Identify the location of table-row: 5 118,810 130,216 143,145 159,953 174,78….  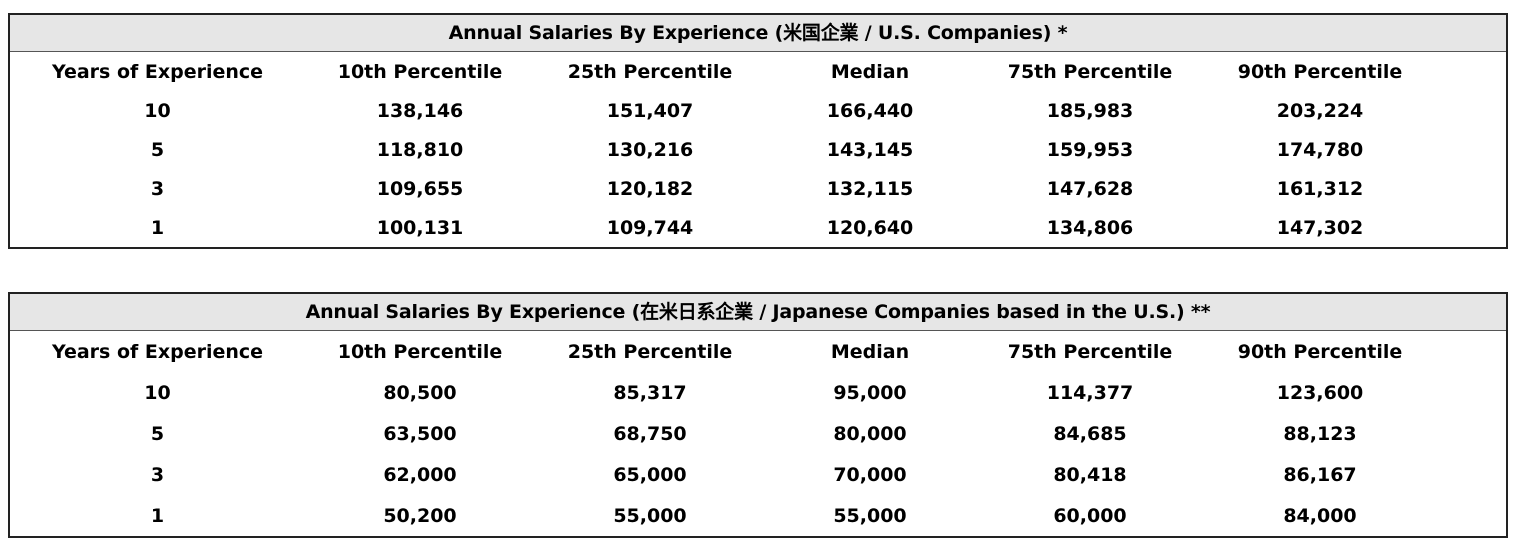
(758, 149).